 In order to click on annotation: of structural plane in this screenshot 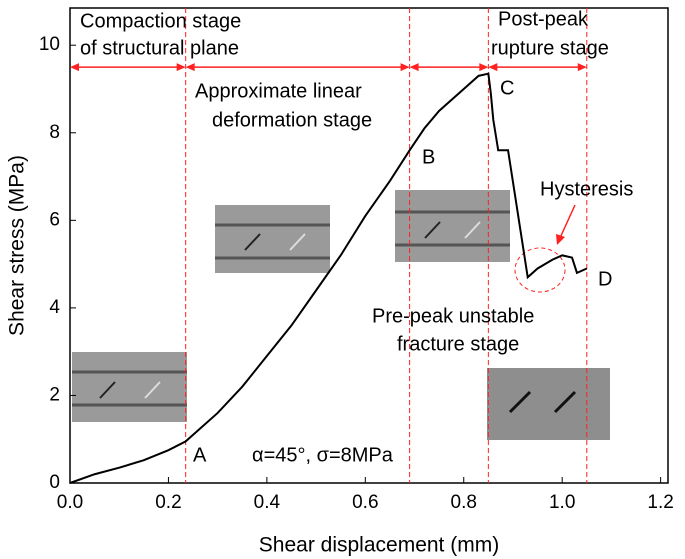, I will do `click(159, 48)`.